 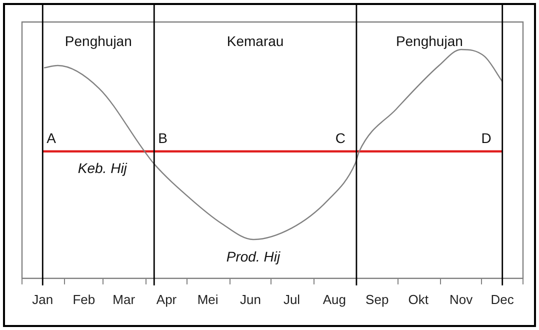 What do you see at coordinates (253, 256) in the screenshot?
I see `series-label: Prod. Hij` at bounding box center [253, 256].